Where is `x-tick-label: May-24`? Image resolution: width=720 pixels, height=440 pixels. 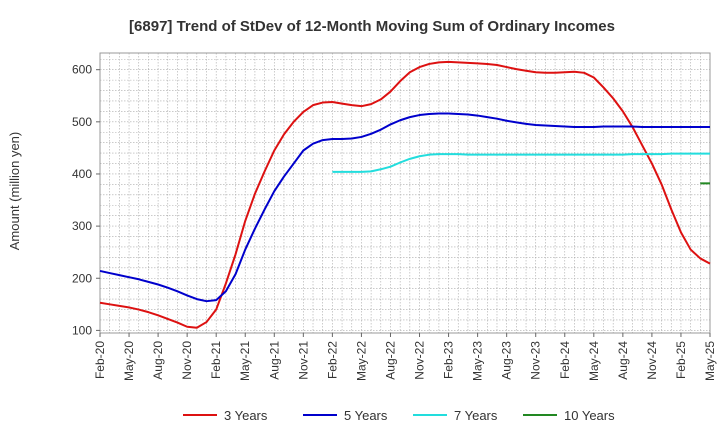 x-tick-label: May-24 is located at coordinates (594, 361).